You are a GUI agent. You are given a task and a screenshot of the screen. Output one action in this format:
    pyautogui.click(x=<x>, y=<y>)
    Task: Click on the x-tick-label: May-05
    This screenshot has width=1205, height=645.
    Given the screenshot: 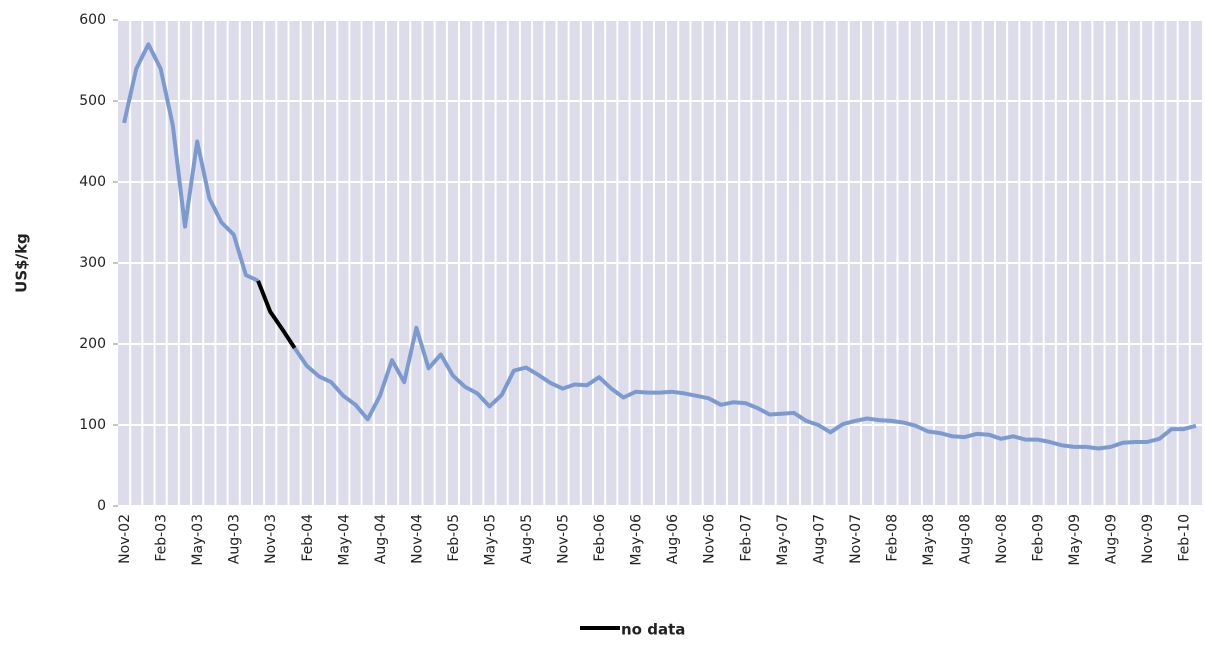 What is the action you would take?
    pyautogui.click(x=490, y=540)
    